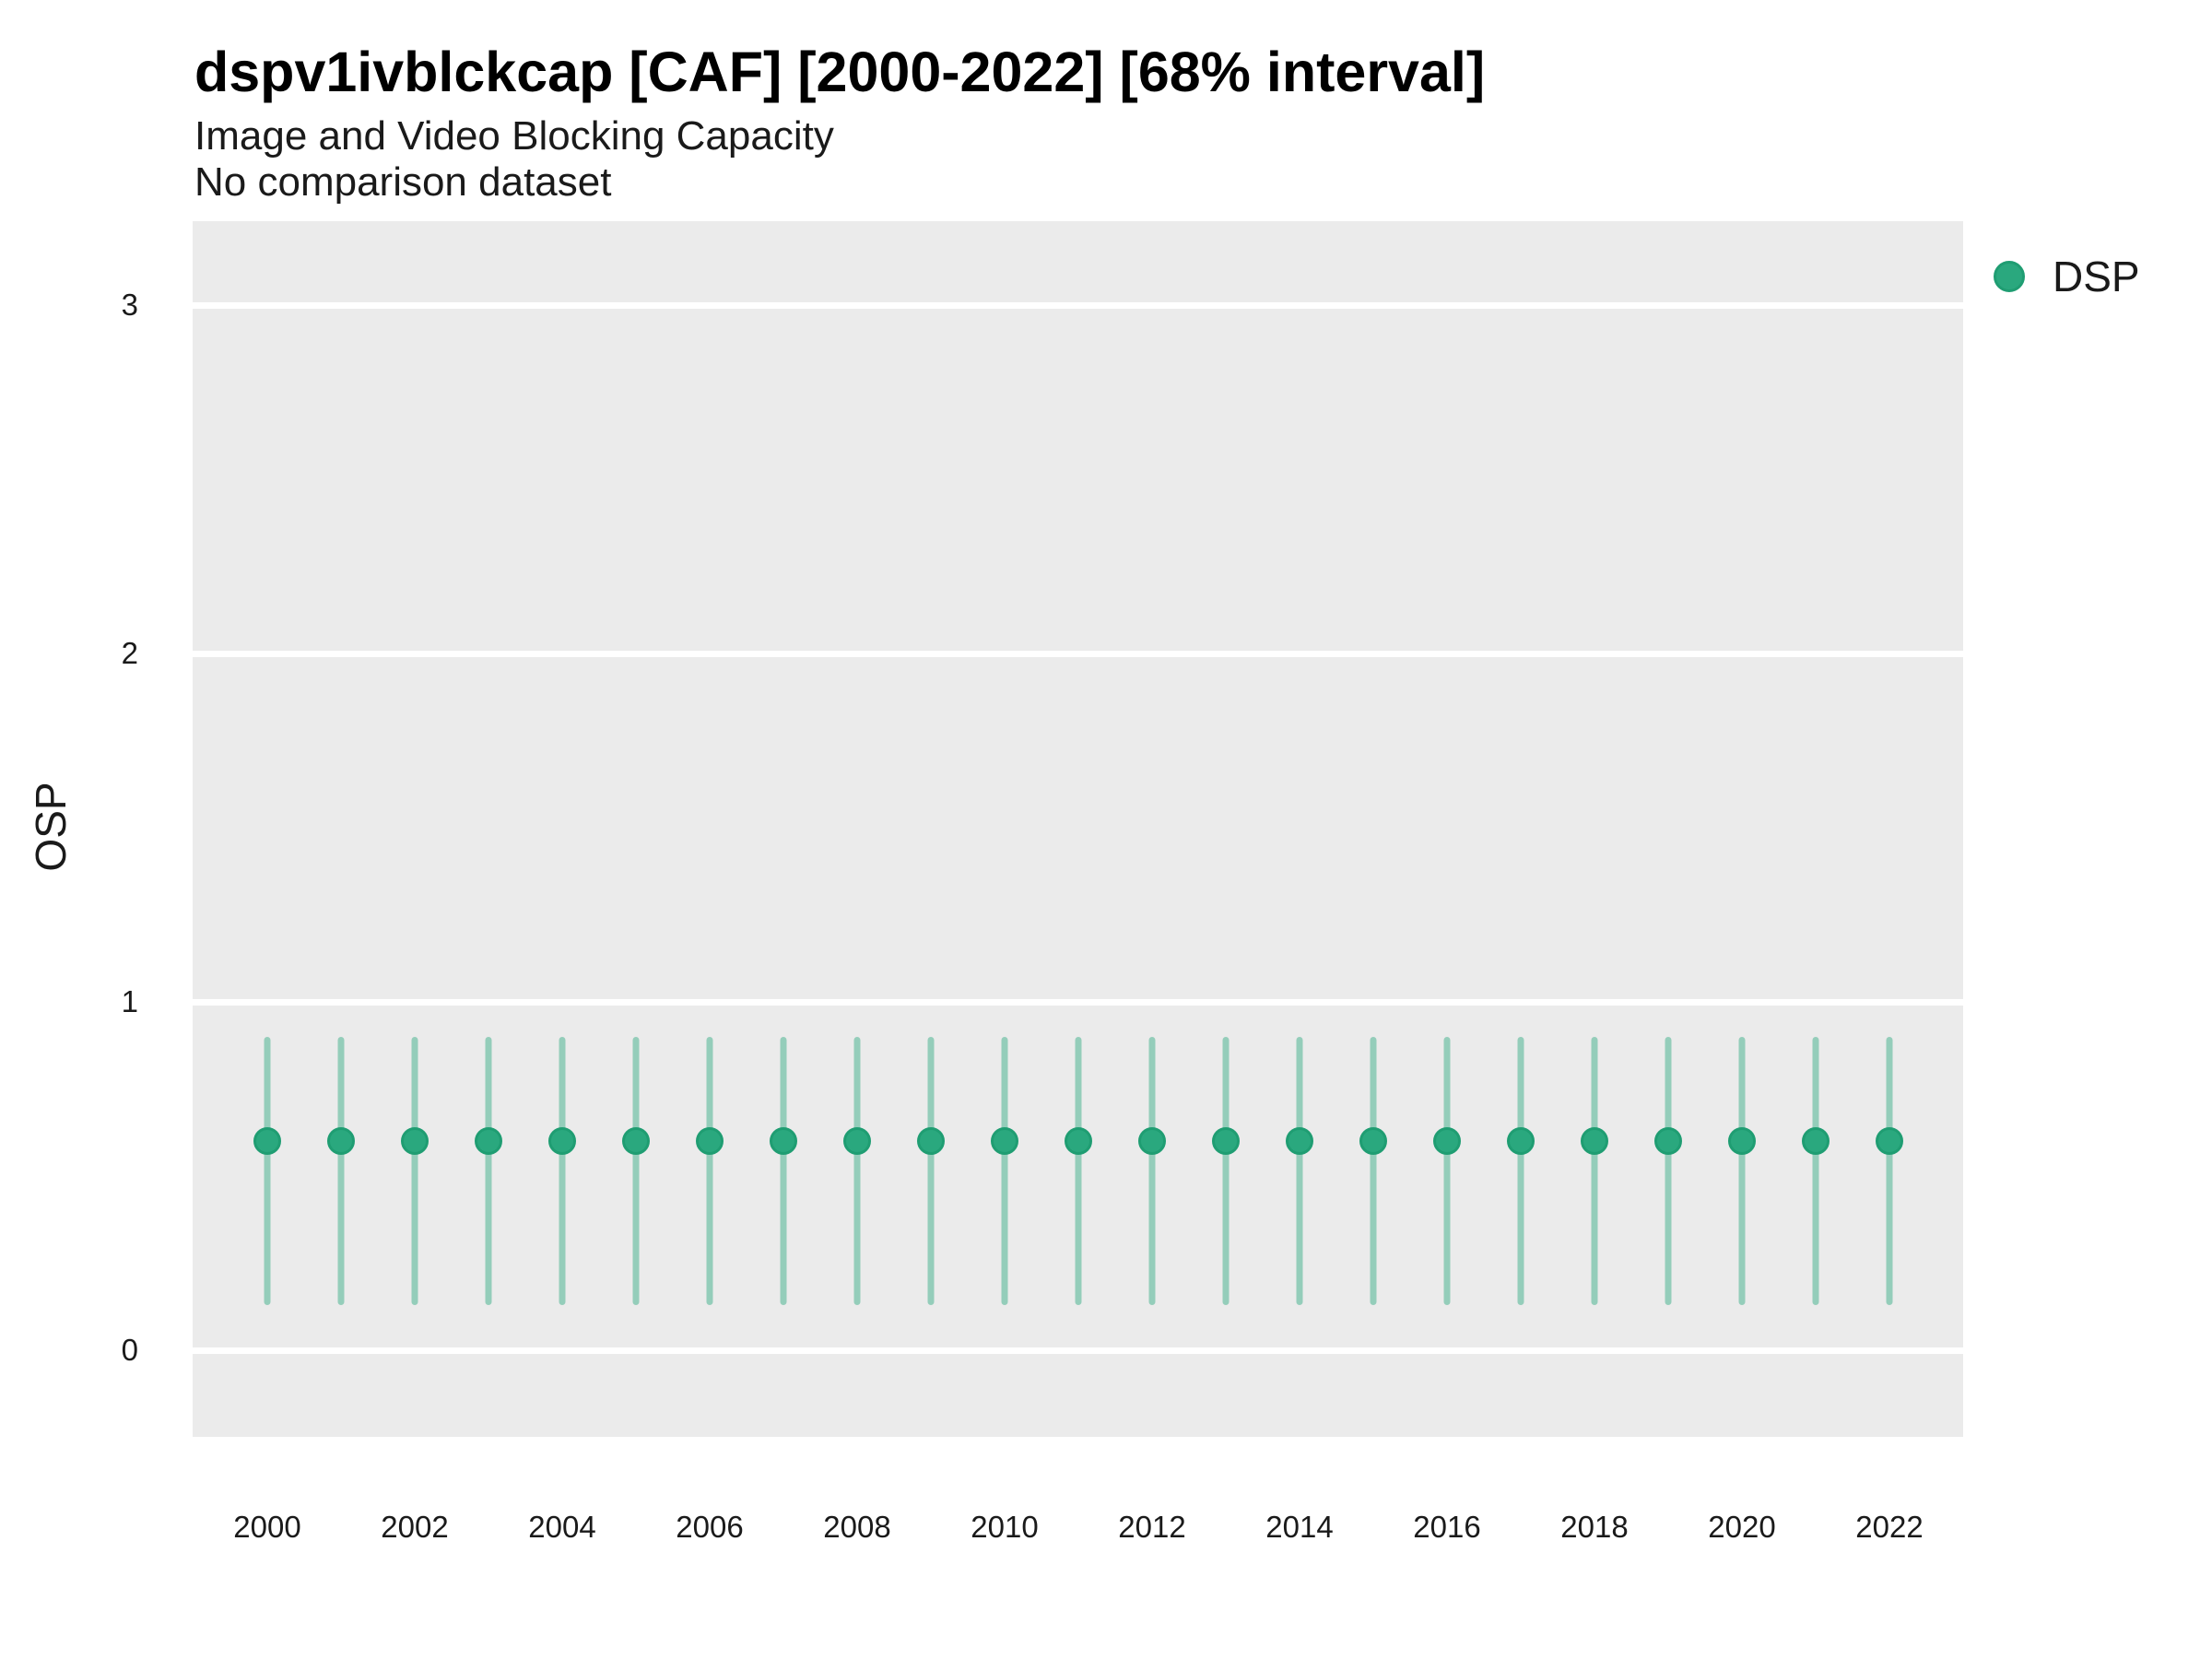 The width and height of the screenshot is (2212, 1659). I want to click on data-point-2011, so click(1078, 1141).